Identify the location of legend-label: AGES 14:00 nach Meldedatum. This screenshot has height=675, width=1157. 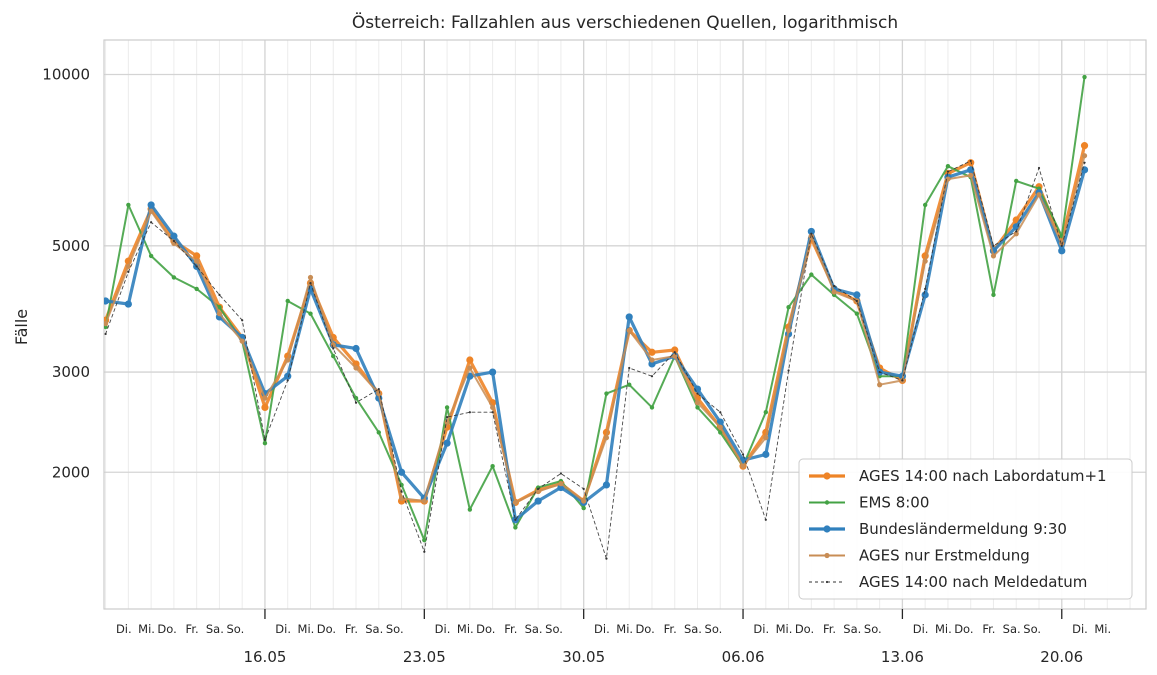
(973, 582).